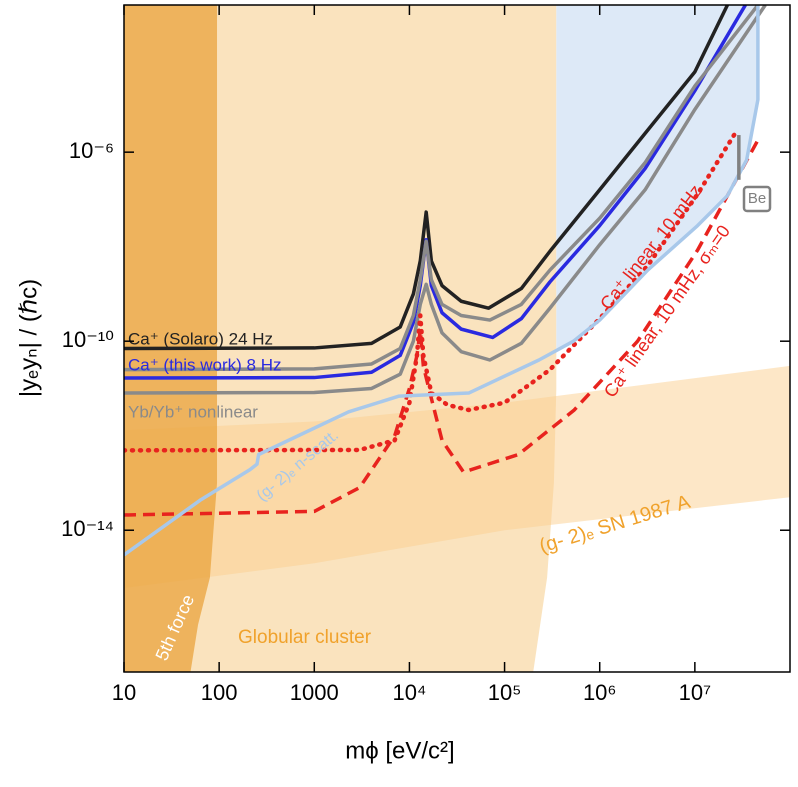 Image resolution: width=798 pixels, height=787 pixels. I want to click on y-tick-label: 10⁻⁶, so click(91, 150).